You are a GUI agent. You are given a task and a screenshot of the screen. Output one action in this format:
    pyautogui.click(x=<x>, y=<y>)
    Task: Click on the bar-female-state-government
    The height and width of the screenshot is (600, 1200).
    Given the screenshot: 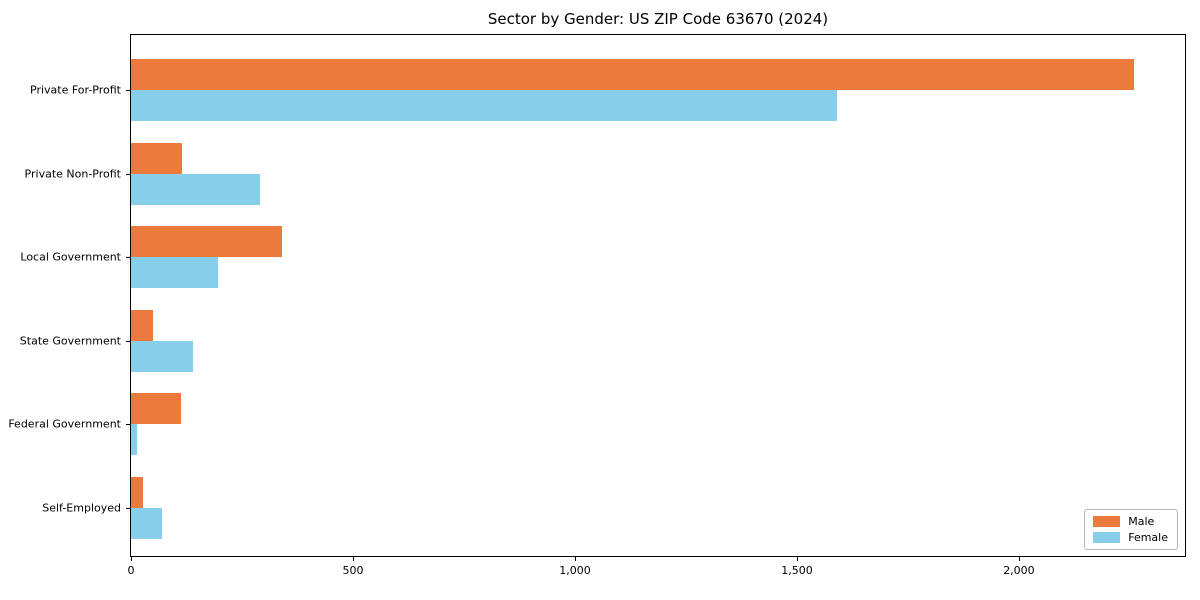 What is the action you would take?
    pyautogui.click(x=162, y=356)
    